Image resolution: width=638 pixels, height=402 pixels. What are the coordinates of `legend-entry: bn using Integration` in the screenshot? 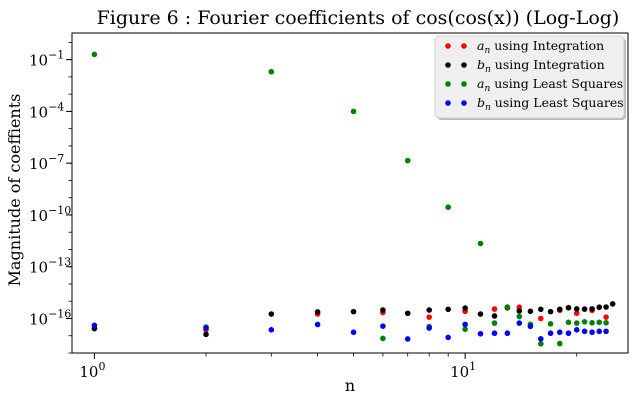 It's located at (525, 66).